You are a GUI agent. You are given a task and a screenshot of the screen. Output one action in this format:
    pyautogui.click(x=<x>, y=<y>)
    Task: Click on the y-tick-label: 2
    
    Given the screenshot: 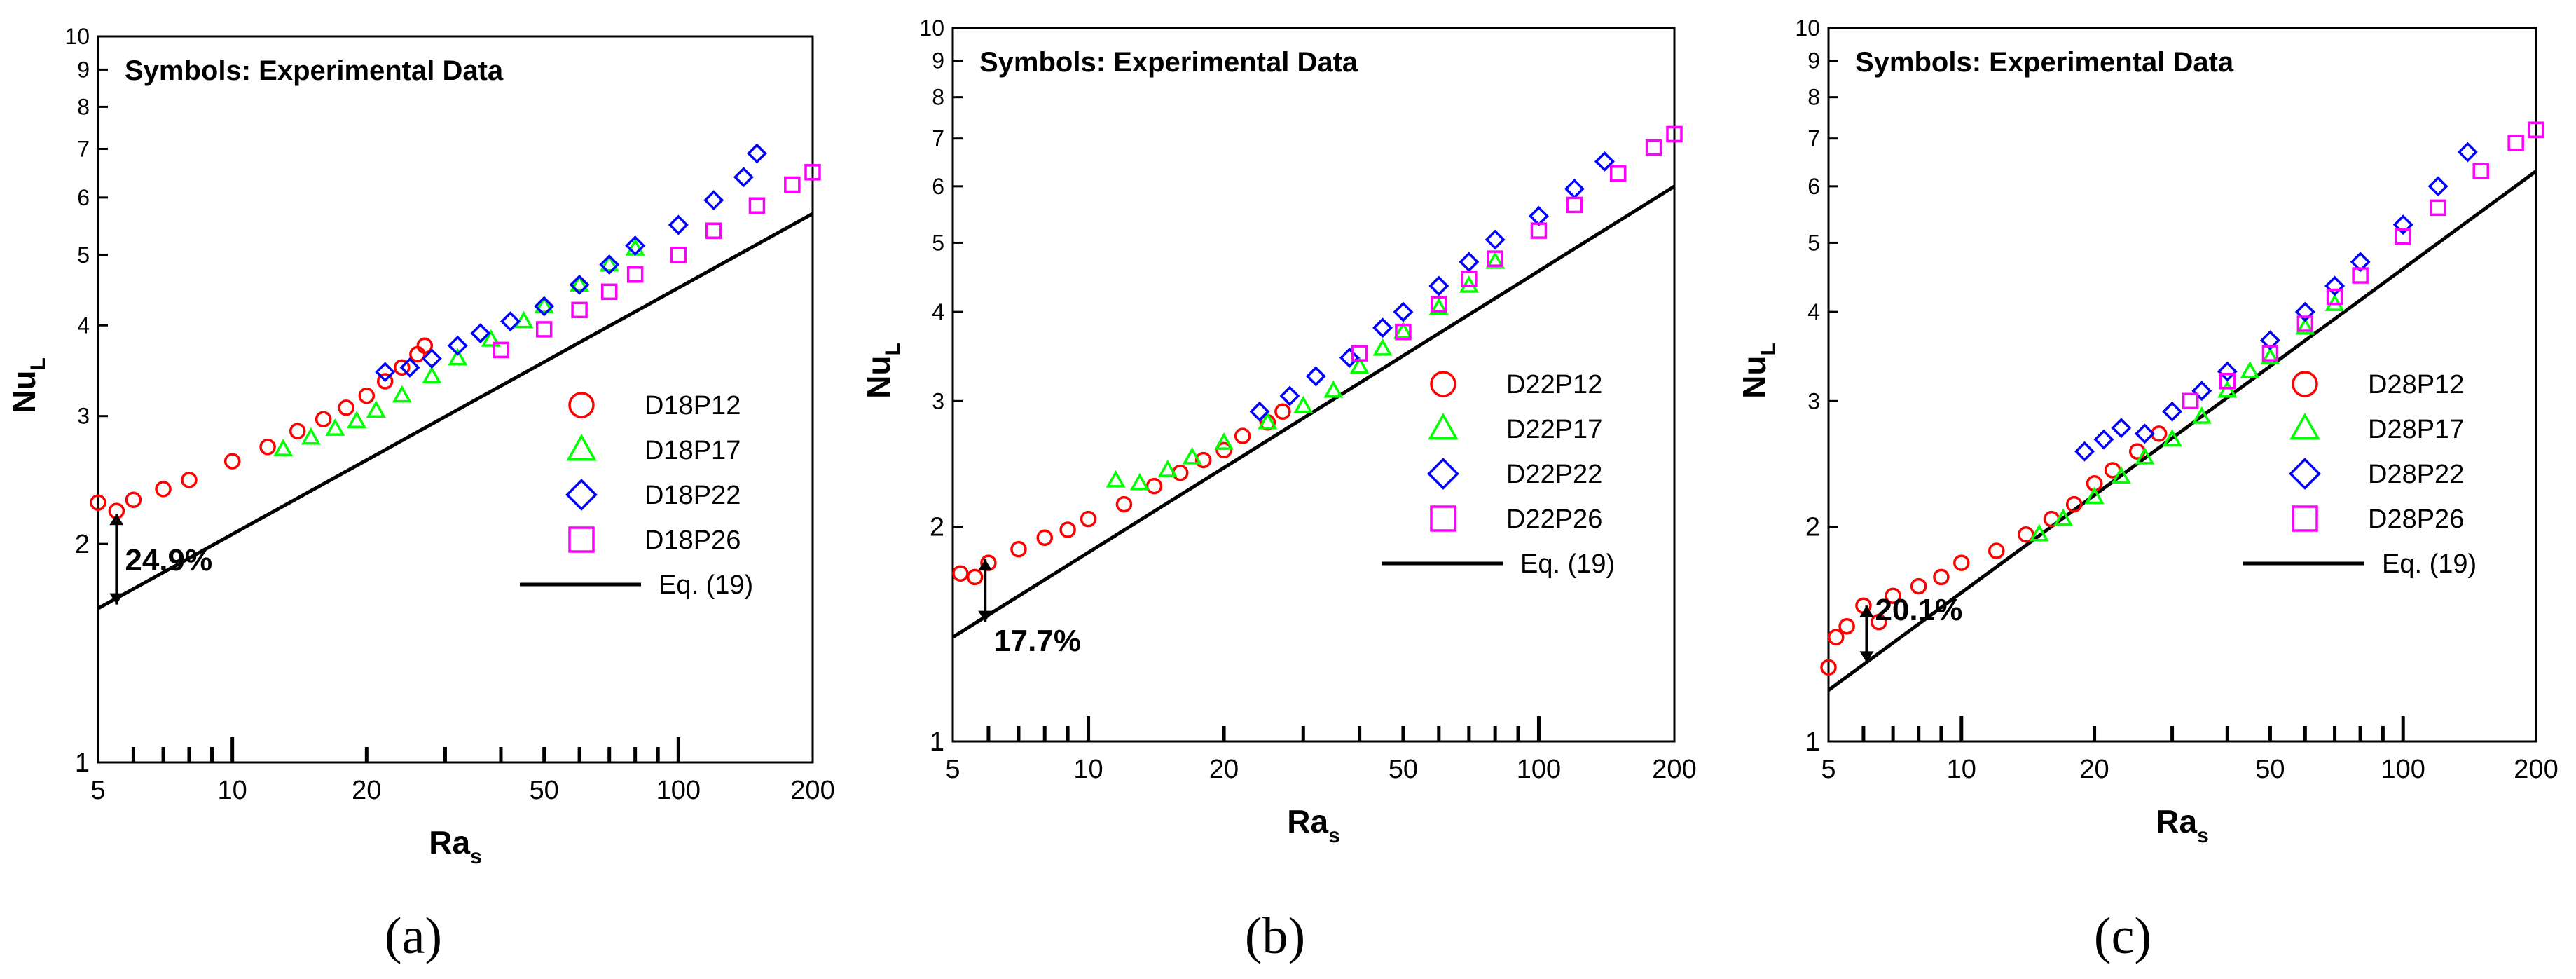 What is the action you would take?
    pyautogui.click(x=1812, y=527)
    